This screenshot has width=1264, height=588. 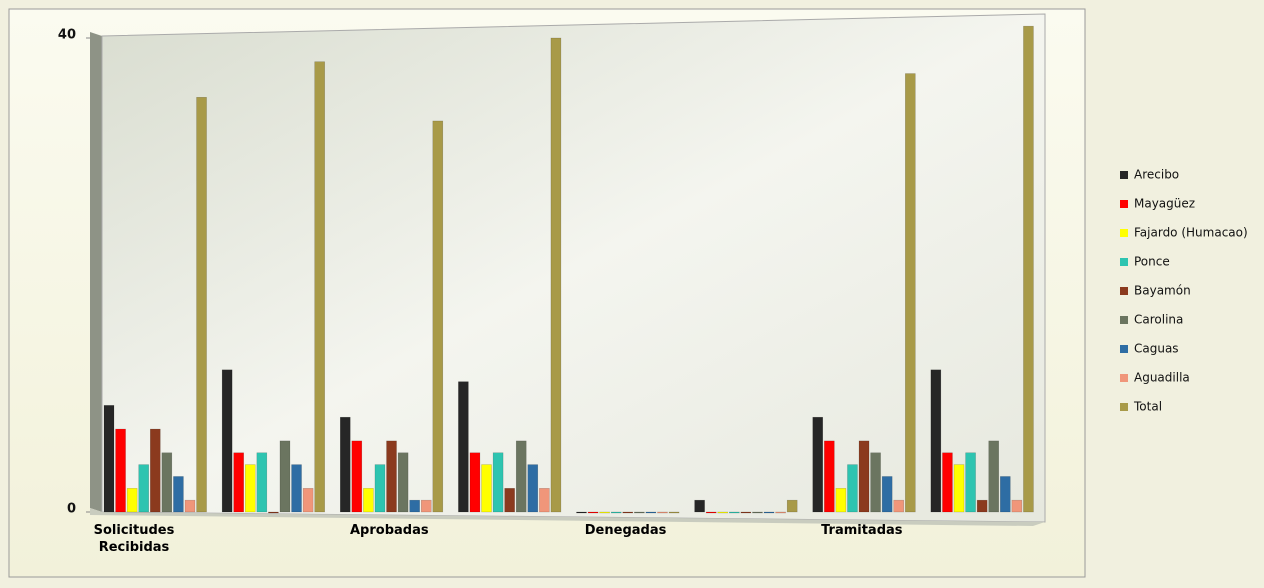 I want to click on x-tick-label: Solicitudes Recibidas, so click(x=134, y=539).